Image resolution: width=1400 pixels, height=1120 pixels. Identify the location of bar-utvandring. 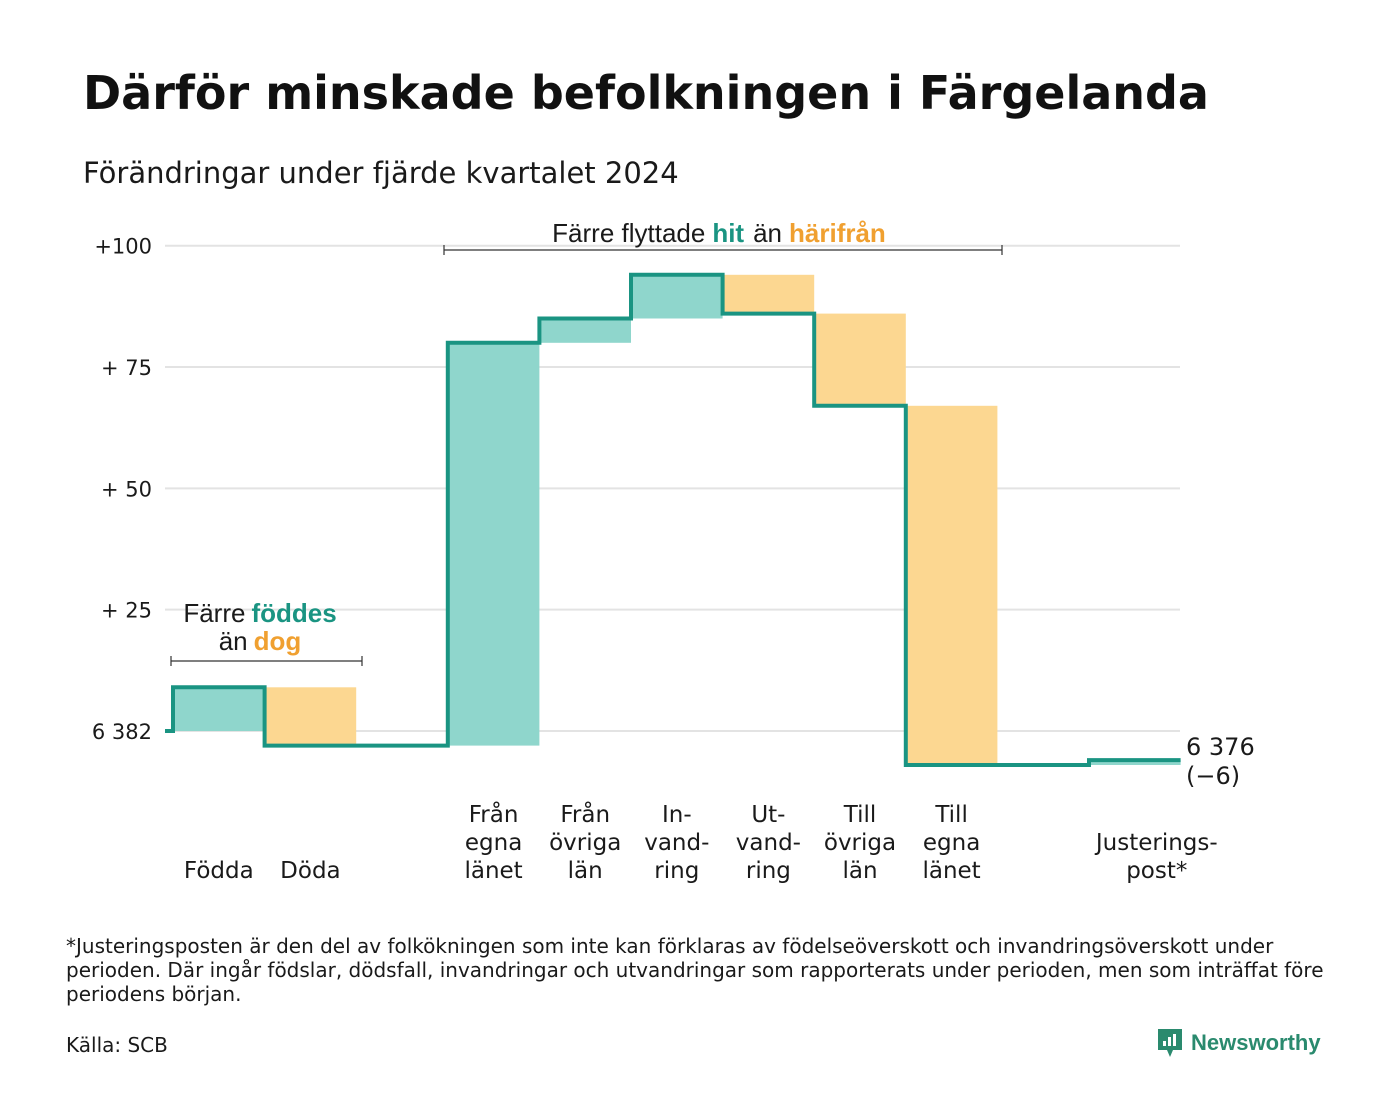
(768, 294).